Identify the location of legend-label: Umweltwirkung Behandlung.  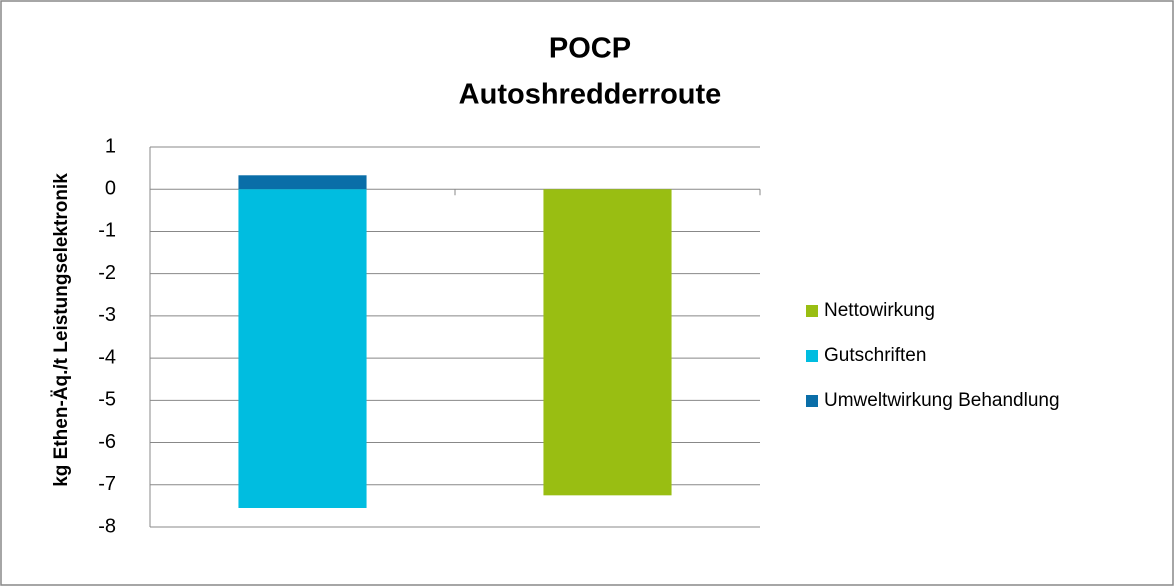
(942, 400).